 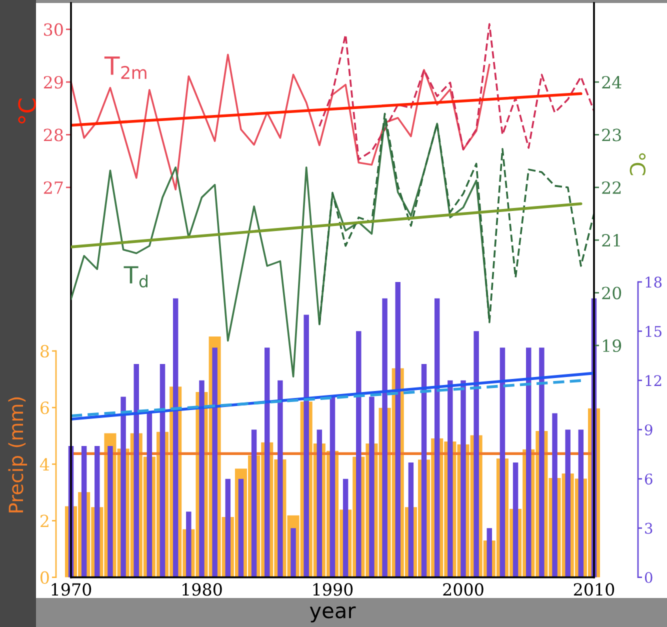 What do you see at coordinates (611, 135) in the screenshot?
I see `y2-tick-label: 23` at bounding box center [611, 135].